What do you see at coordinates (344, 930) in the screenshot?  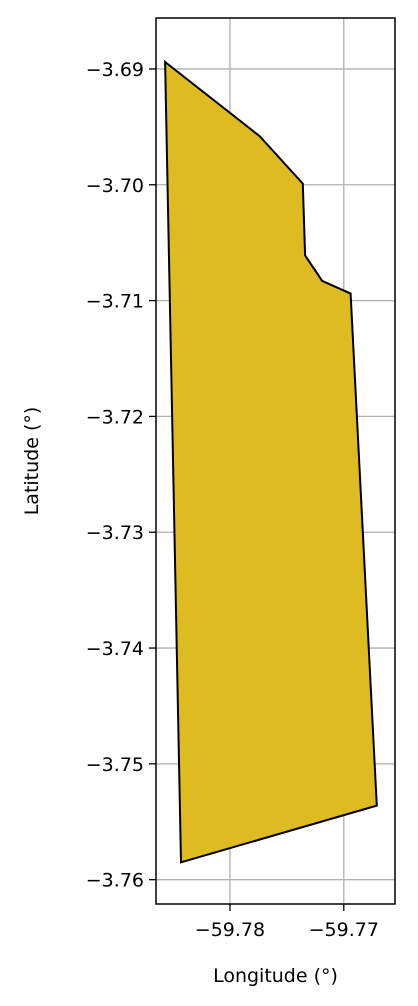 I see `x-tick-label: −59.77` at bounding box center [344, 930].